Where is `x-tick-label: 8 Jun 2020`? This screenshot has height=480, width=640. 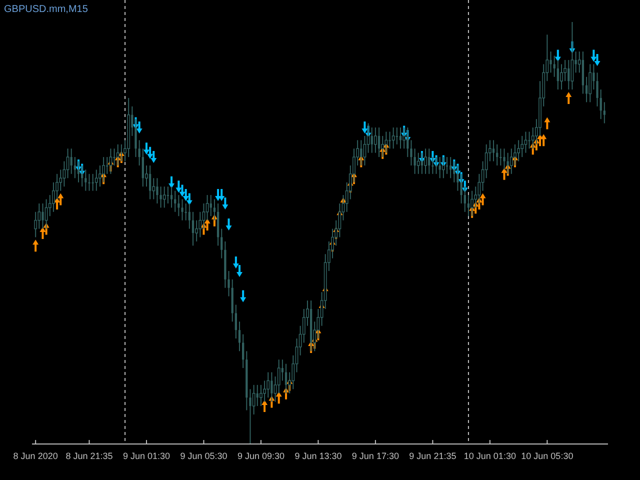 x-tick-label: 8 Jun 2020 is located at coordinates (35, 456).